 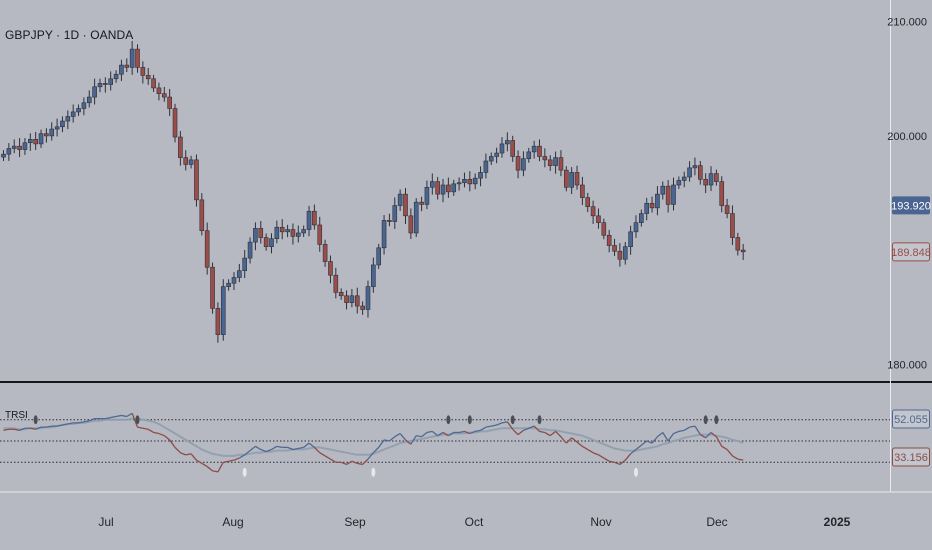 What do you see at coordinates (635, 472) in the screenshot?
I see `bullish-cross-marker` at bounding box center [635, 472].